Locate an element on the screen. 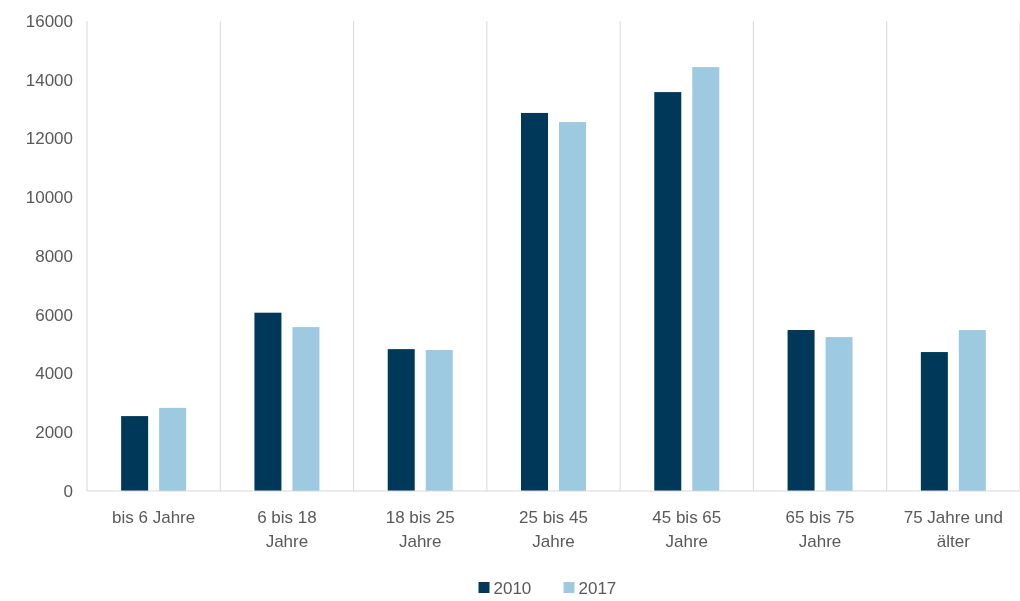  y-tick-label: 10000 is located at coordinates (49, 198).